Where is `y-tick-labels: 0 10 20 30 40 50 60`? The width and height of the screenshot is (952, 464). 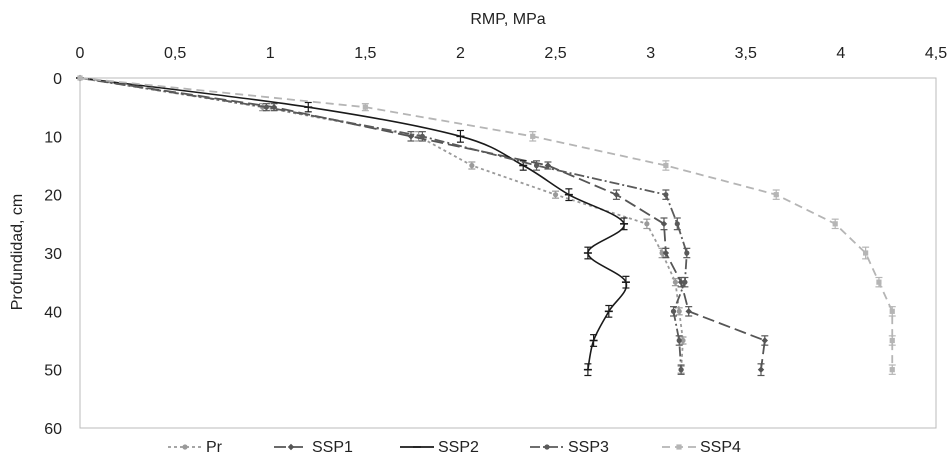
y-tick-labels: 0 10 20 30 40 50 60 is located at coordinates (53, 254).